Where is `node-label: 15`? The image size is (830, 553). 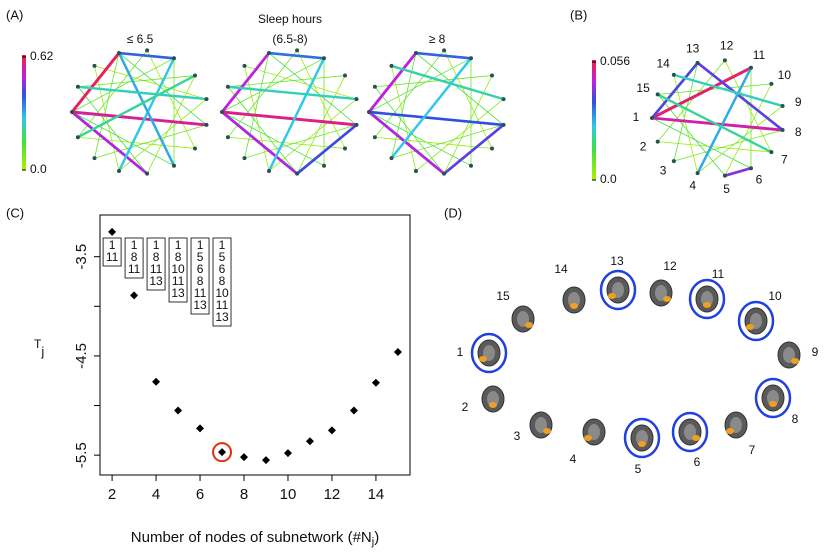
node-label: 15 is located at coordinates (643, 88).